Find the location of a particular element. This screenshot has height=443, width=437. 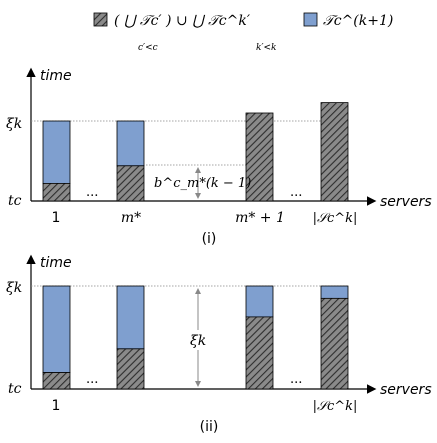

panel-ii-bar-2-hatched is located at coordinates (130, 369).